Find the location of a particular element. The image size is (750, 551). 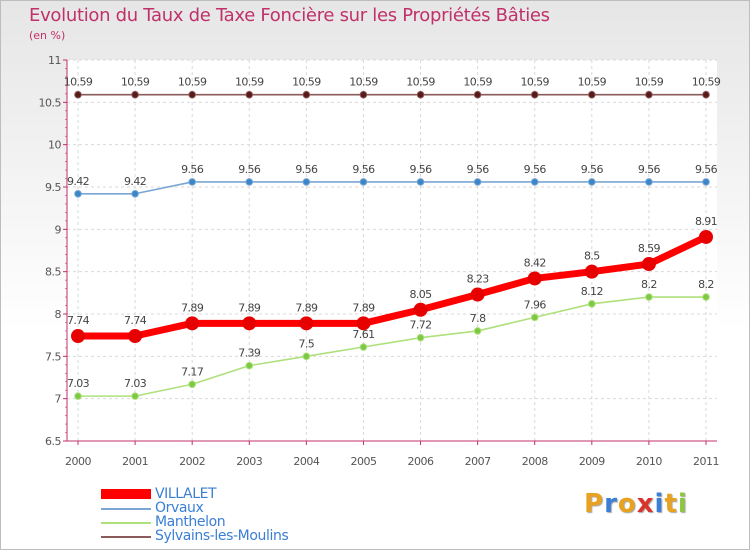

y-tick-label: 11 is located at coordinates (54, 60).